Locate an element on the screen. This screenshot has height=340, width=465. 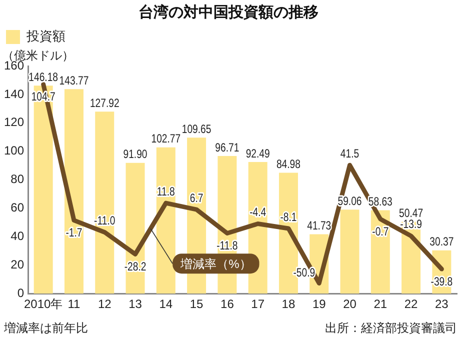
data-label: -0.7 is located at coordinates (380, 232).